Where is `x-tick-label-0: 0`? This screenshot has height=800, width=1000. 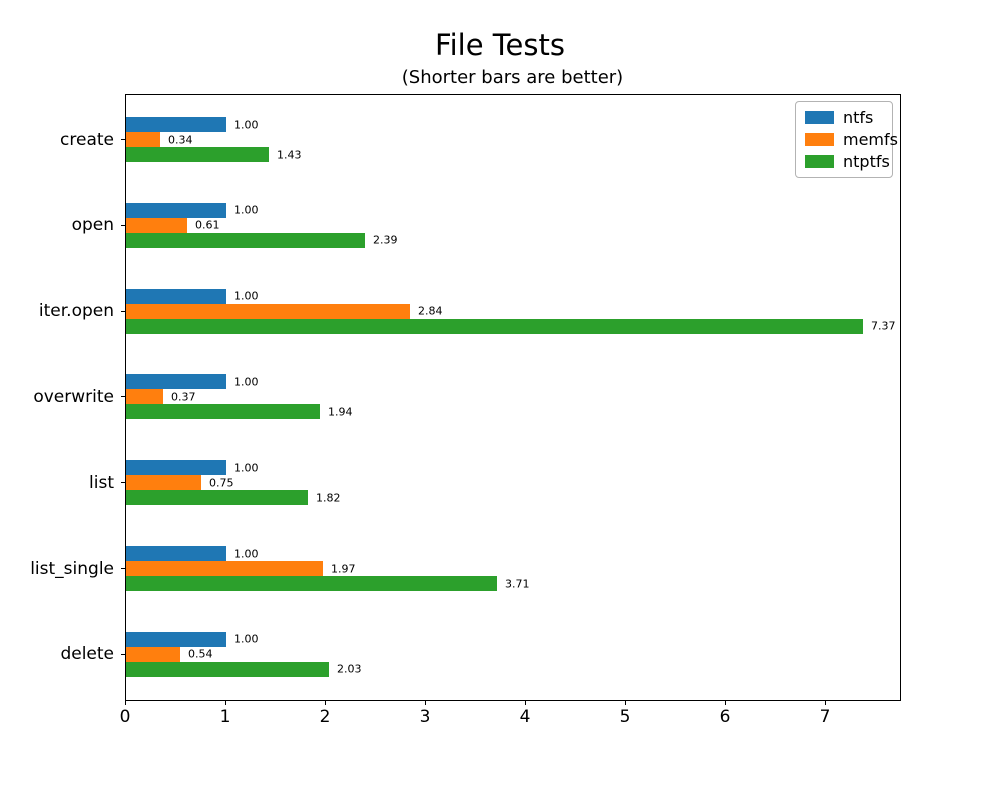
x-tick-label-0: 0 is located at coordinates (125, 717).